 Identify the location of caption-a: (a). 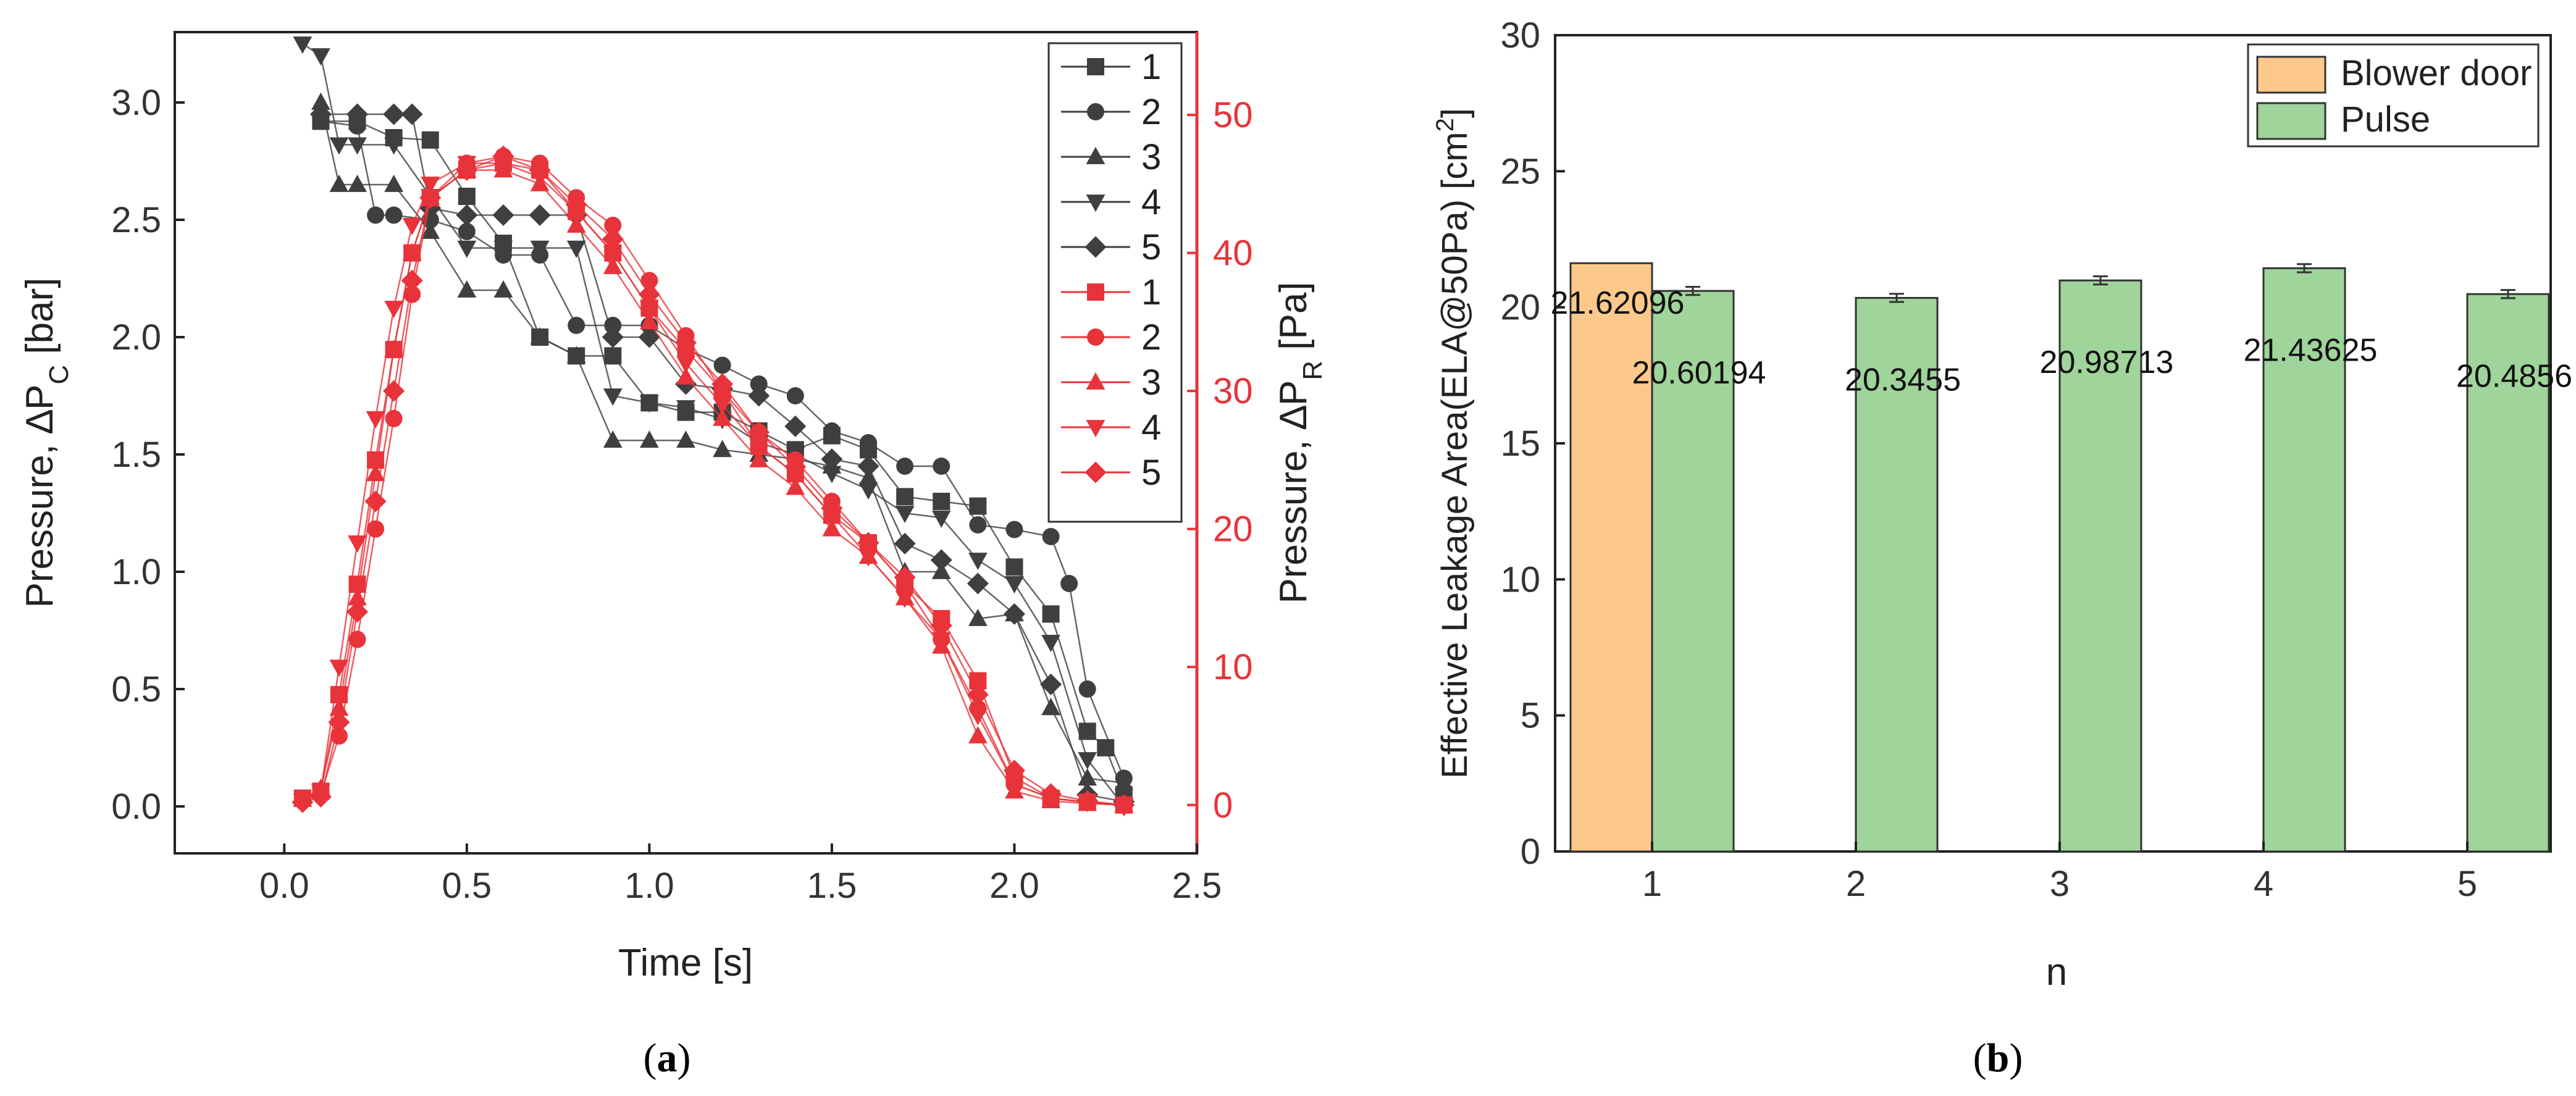
(667, 1058).